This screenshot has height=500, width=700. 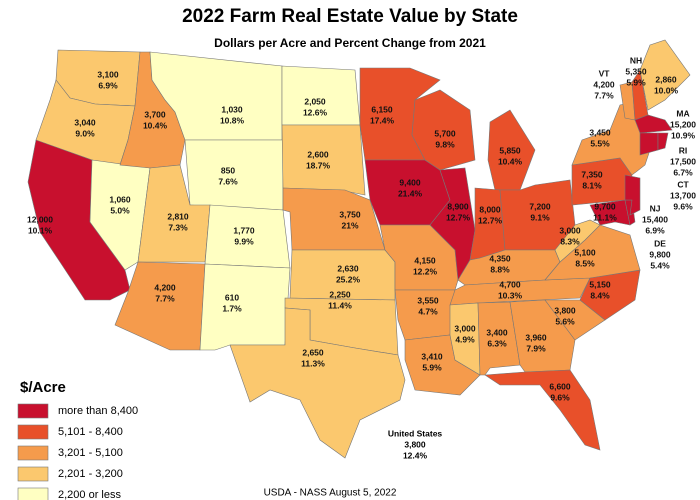 What do you see at coordinates (565, 321) in the screenshot?
I see `state-change: 5.6%` at bounding box center [565, 321].